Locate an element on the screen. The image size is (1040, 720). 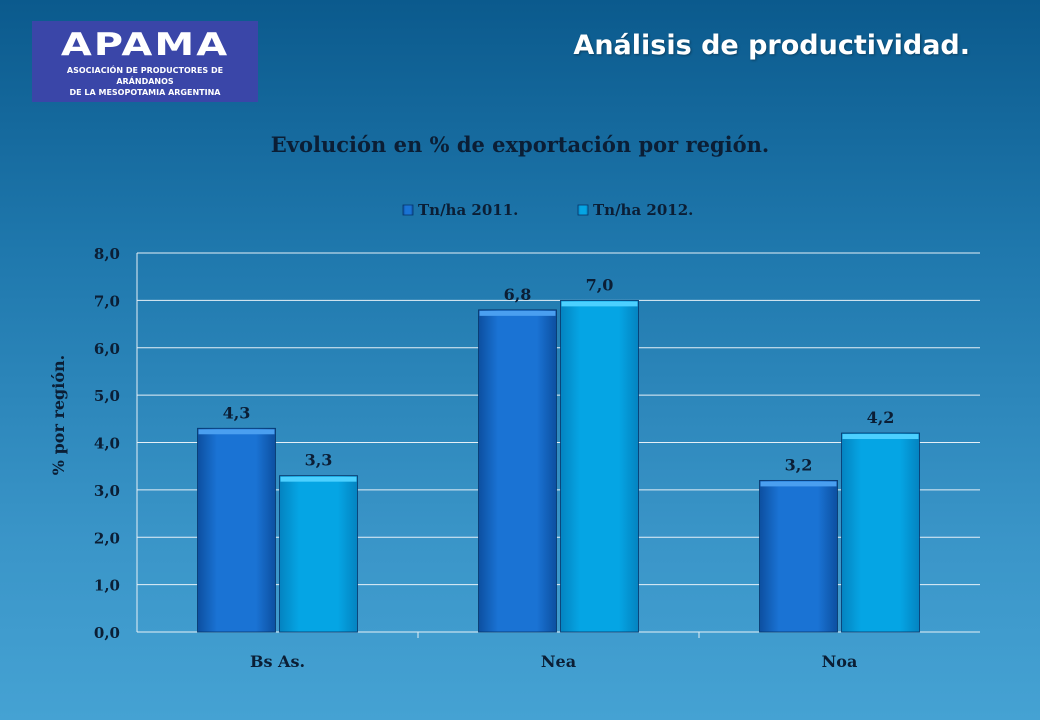
y-tick-label: 3,0 is located at coordinates (107, 491).